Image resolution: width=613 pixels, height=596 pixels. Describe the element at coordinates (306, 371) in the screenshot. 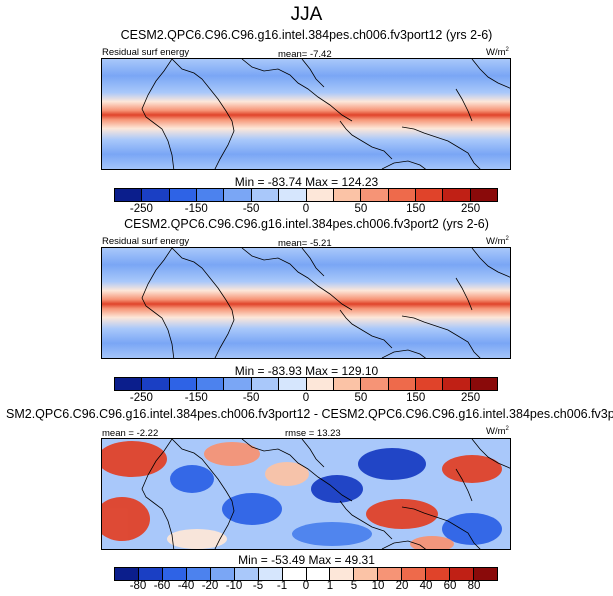

I see `panel2-minmax: Min = -83.93 Max = 129.10` at that location.